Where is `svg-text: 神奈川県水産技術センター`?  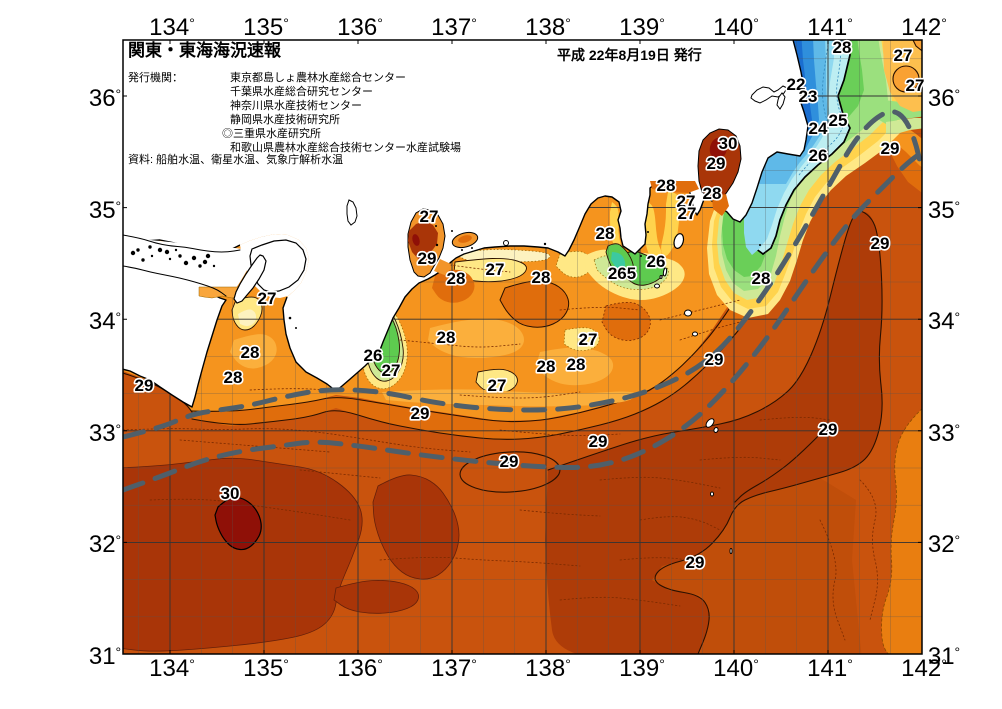 svg-text: 神奈川県水産技術センター is located at coordinates (296, 105).